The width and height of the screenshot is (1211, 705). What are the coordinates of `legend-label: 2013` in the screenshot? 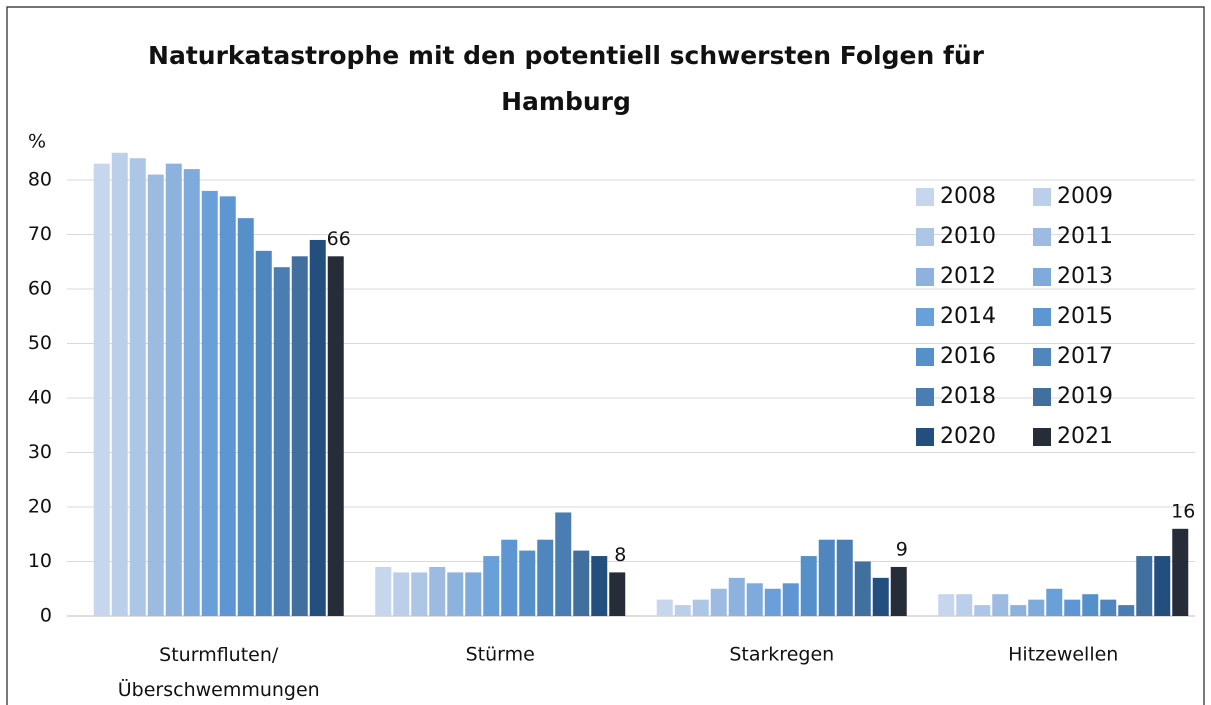 It's located at (1085, 276).